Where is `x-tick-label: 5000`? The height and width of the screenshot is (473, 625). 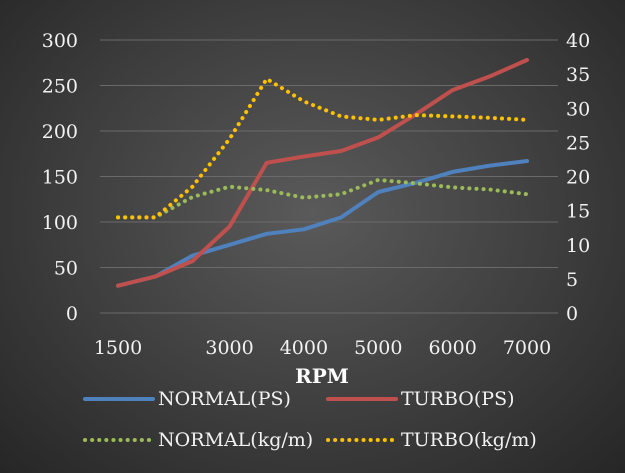
x-tick-label: 5000 is located at coordinates (378, 348).